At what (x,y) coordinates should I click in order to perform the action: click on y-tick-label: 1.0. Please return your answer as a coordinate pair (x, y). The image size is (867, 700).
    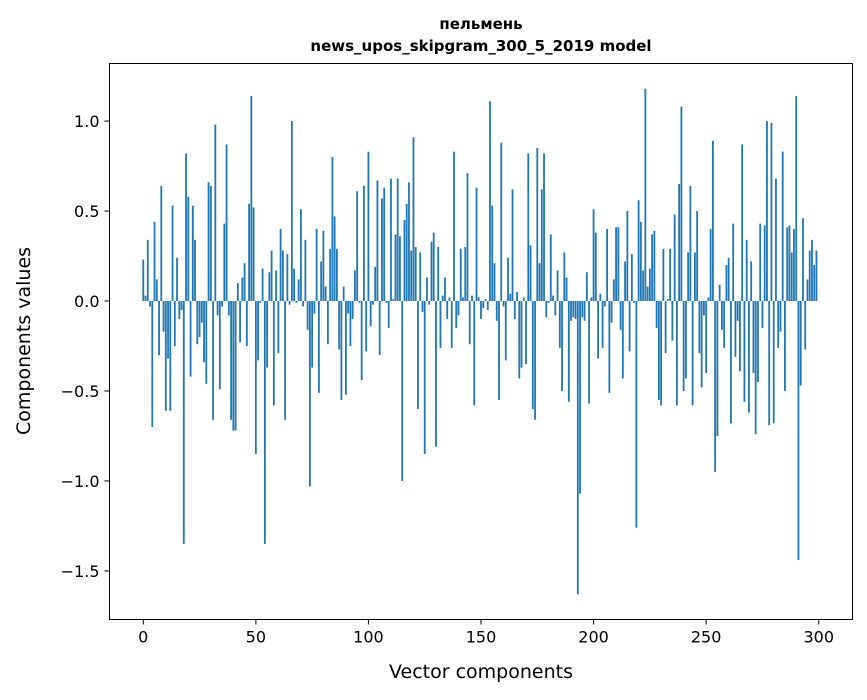
    Looking at the image, I should click on (86, 121).